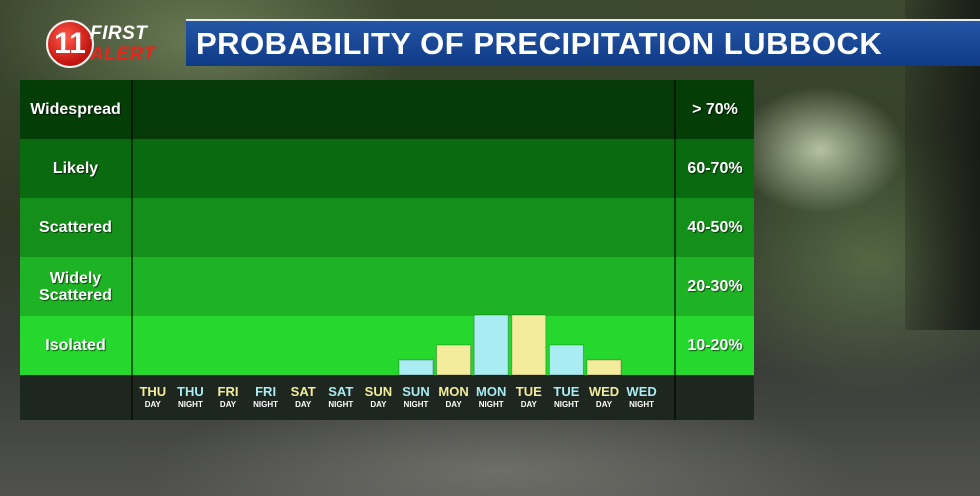 Image resolution: width=980 pixels, height=496 pixels. Describe the element at coordinates (75, 345) in the screenshot. I see `band-label: Isolated` at that location.